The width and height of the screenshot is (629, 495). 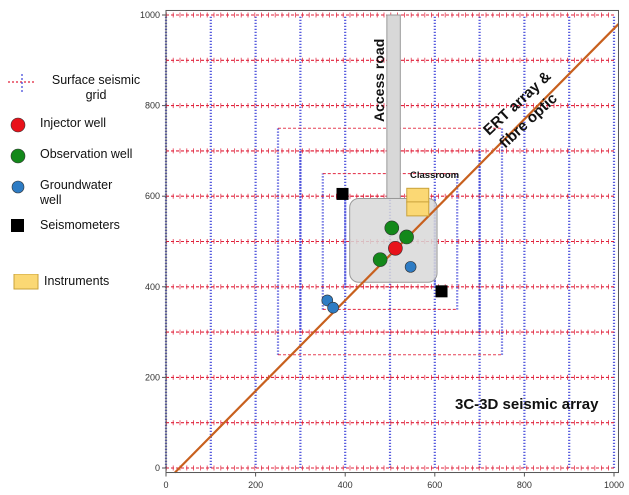 I want to click on x-tick-label: 1000, so click(x=614, y=485).